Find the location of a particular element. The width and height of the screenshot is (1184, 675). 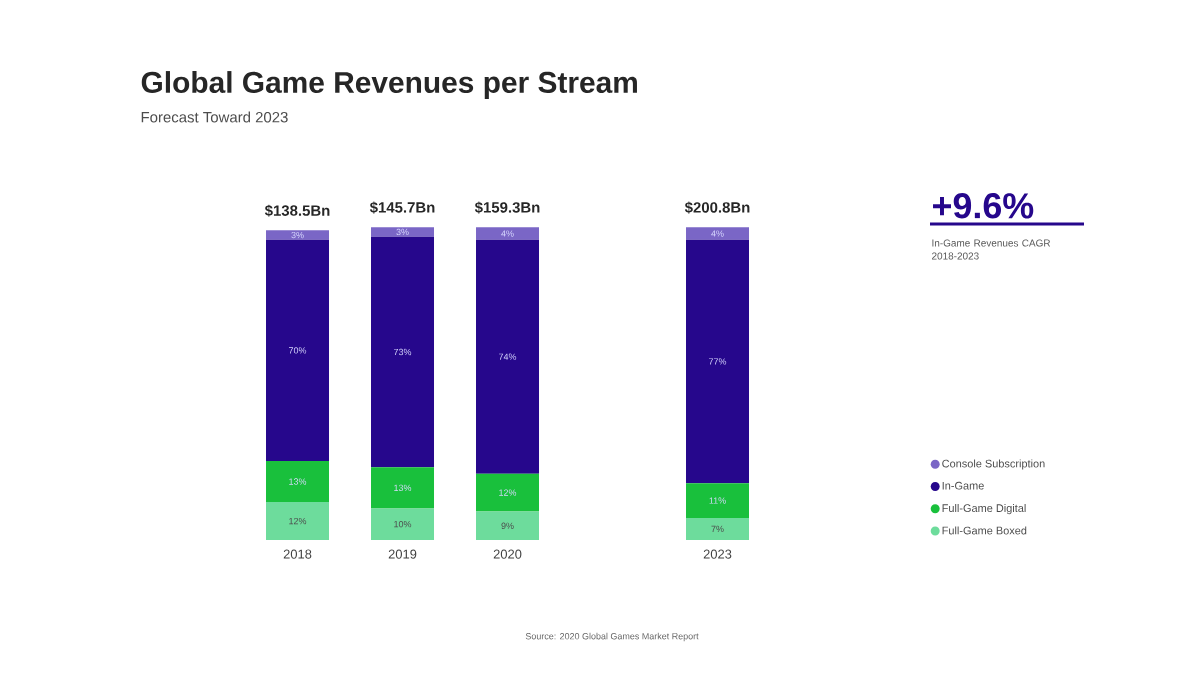

data-label: 74% is located at coordinates (507, 356).